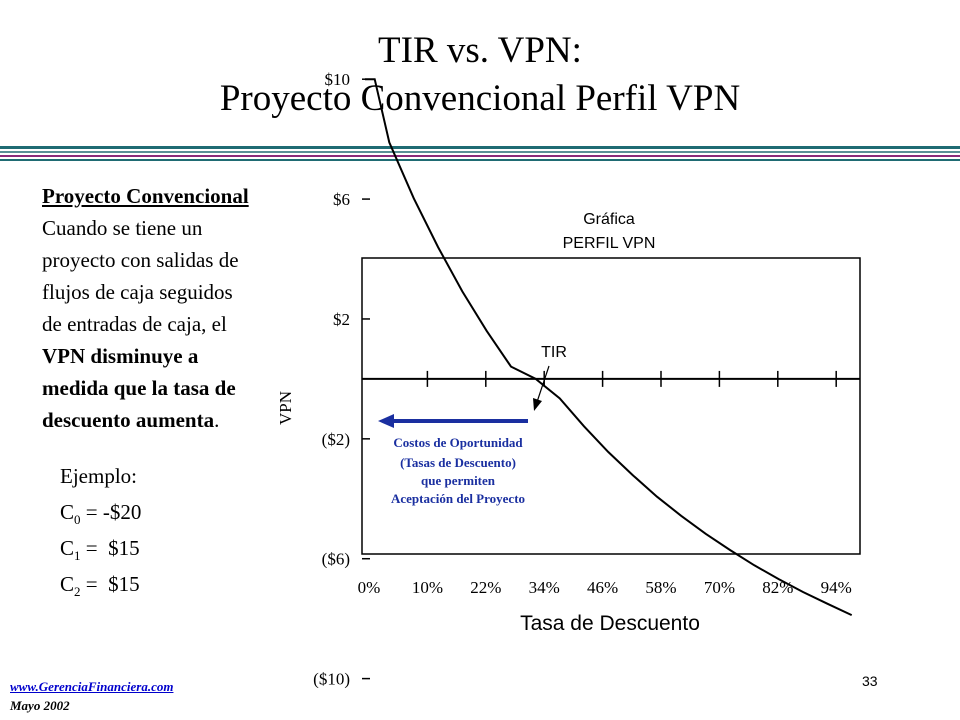 The image size is (960, 720). Describe the element at coordinates (458, 442) in the screenshot. I see `range-label-line1: Costos de Oportunidad` at that location.